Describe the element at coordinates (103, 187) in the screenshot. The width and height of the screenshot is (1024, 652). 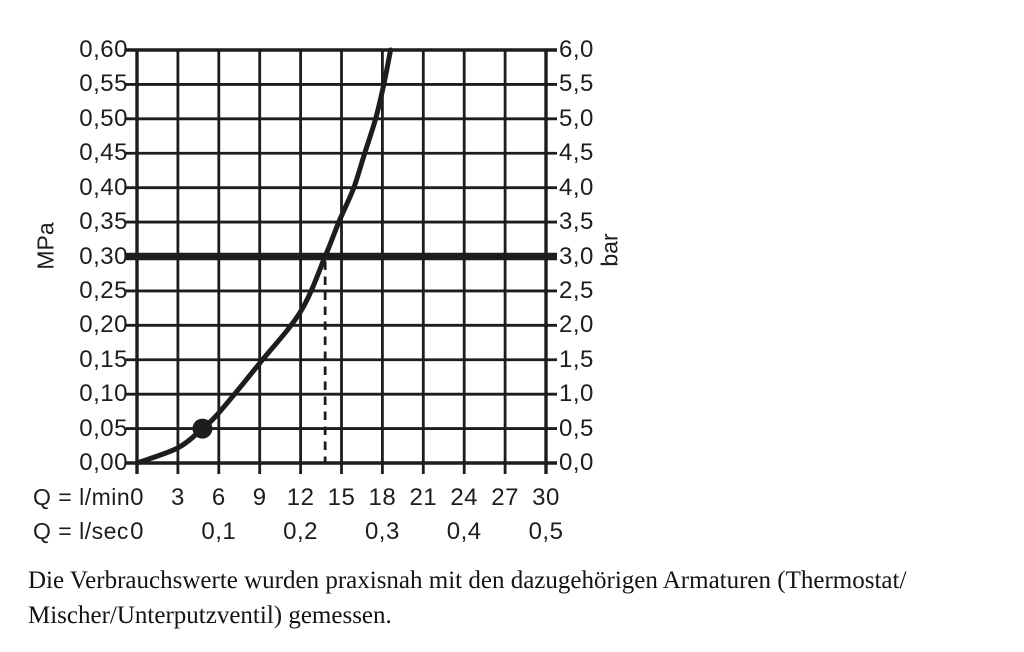
I see `y-left-tick-label: 0,40` at that location.